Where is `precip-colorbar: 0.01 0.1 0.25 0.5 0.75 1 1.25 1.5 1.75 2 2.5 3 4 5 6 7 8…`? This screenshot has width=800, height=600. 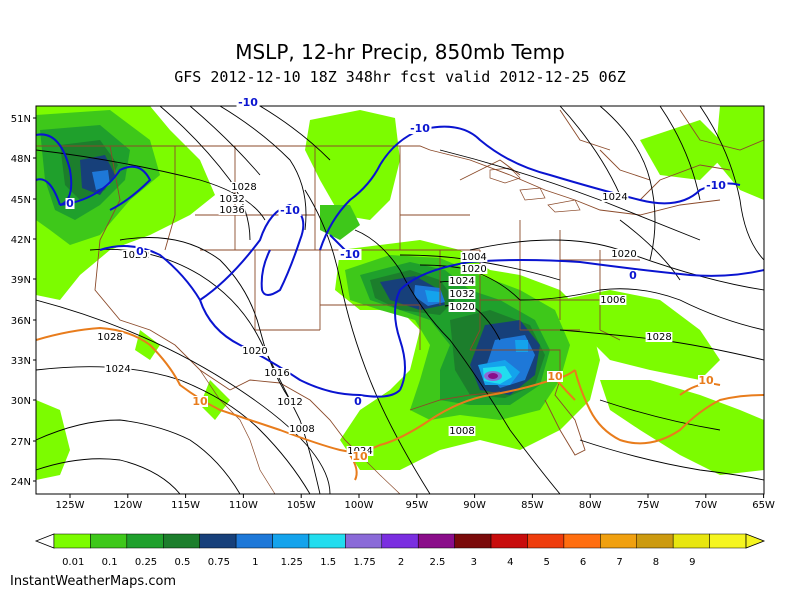 precip-colorbar: 0.01 0.1 0.25 0.5 0.75 1 1.25 1.5 1.75 2 2.5 3 4 5 6 7 8… is located at coordinates (400, 550).